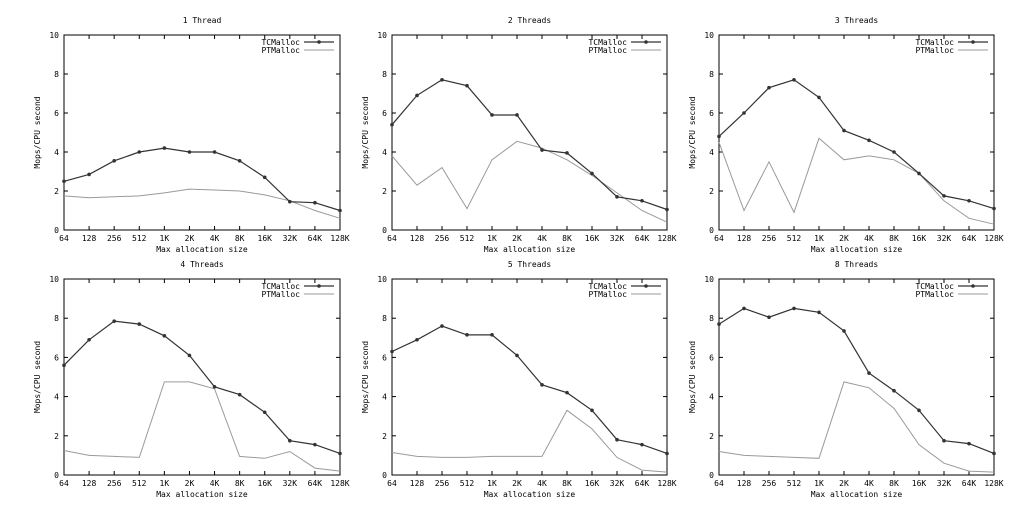  Describe the element at coordinates (290, 238) in the screenshot. I see `x-tick-label: 32K` at that location.